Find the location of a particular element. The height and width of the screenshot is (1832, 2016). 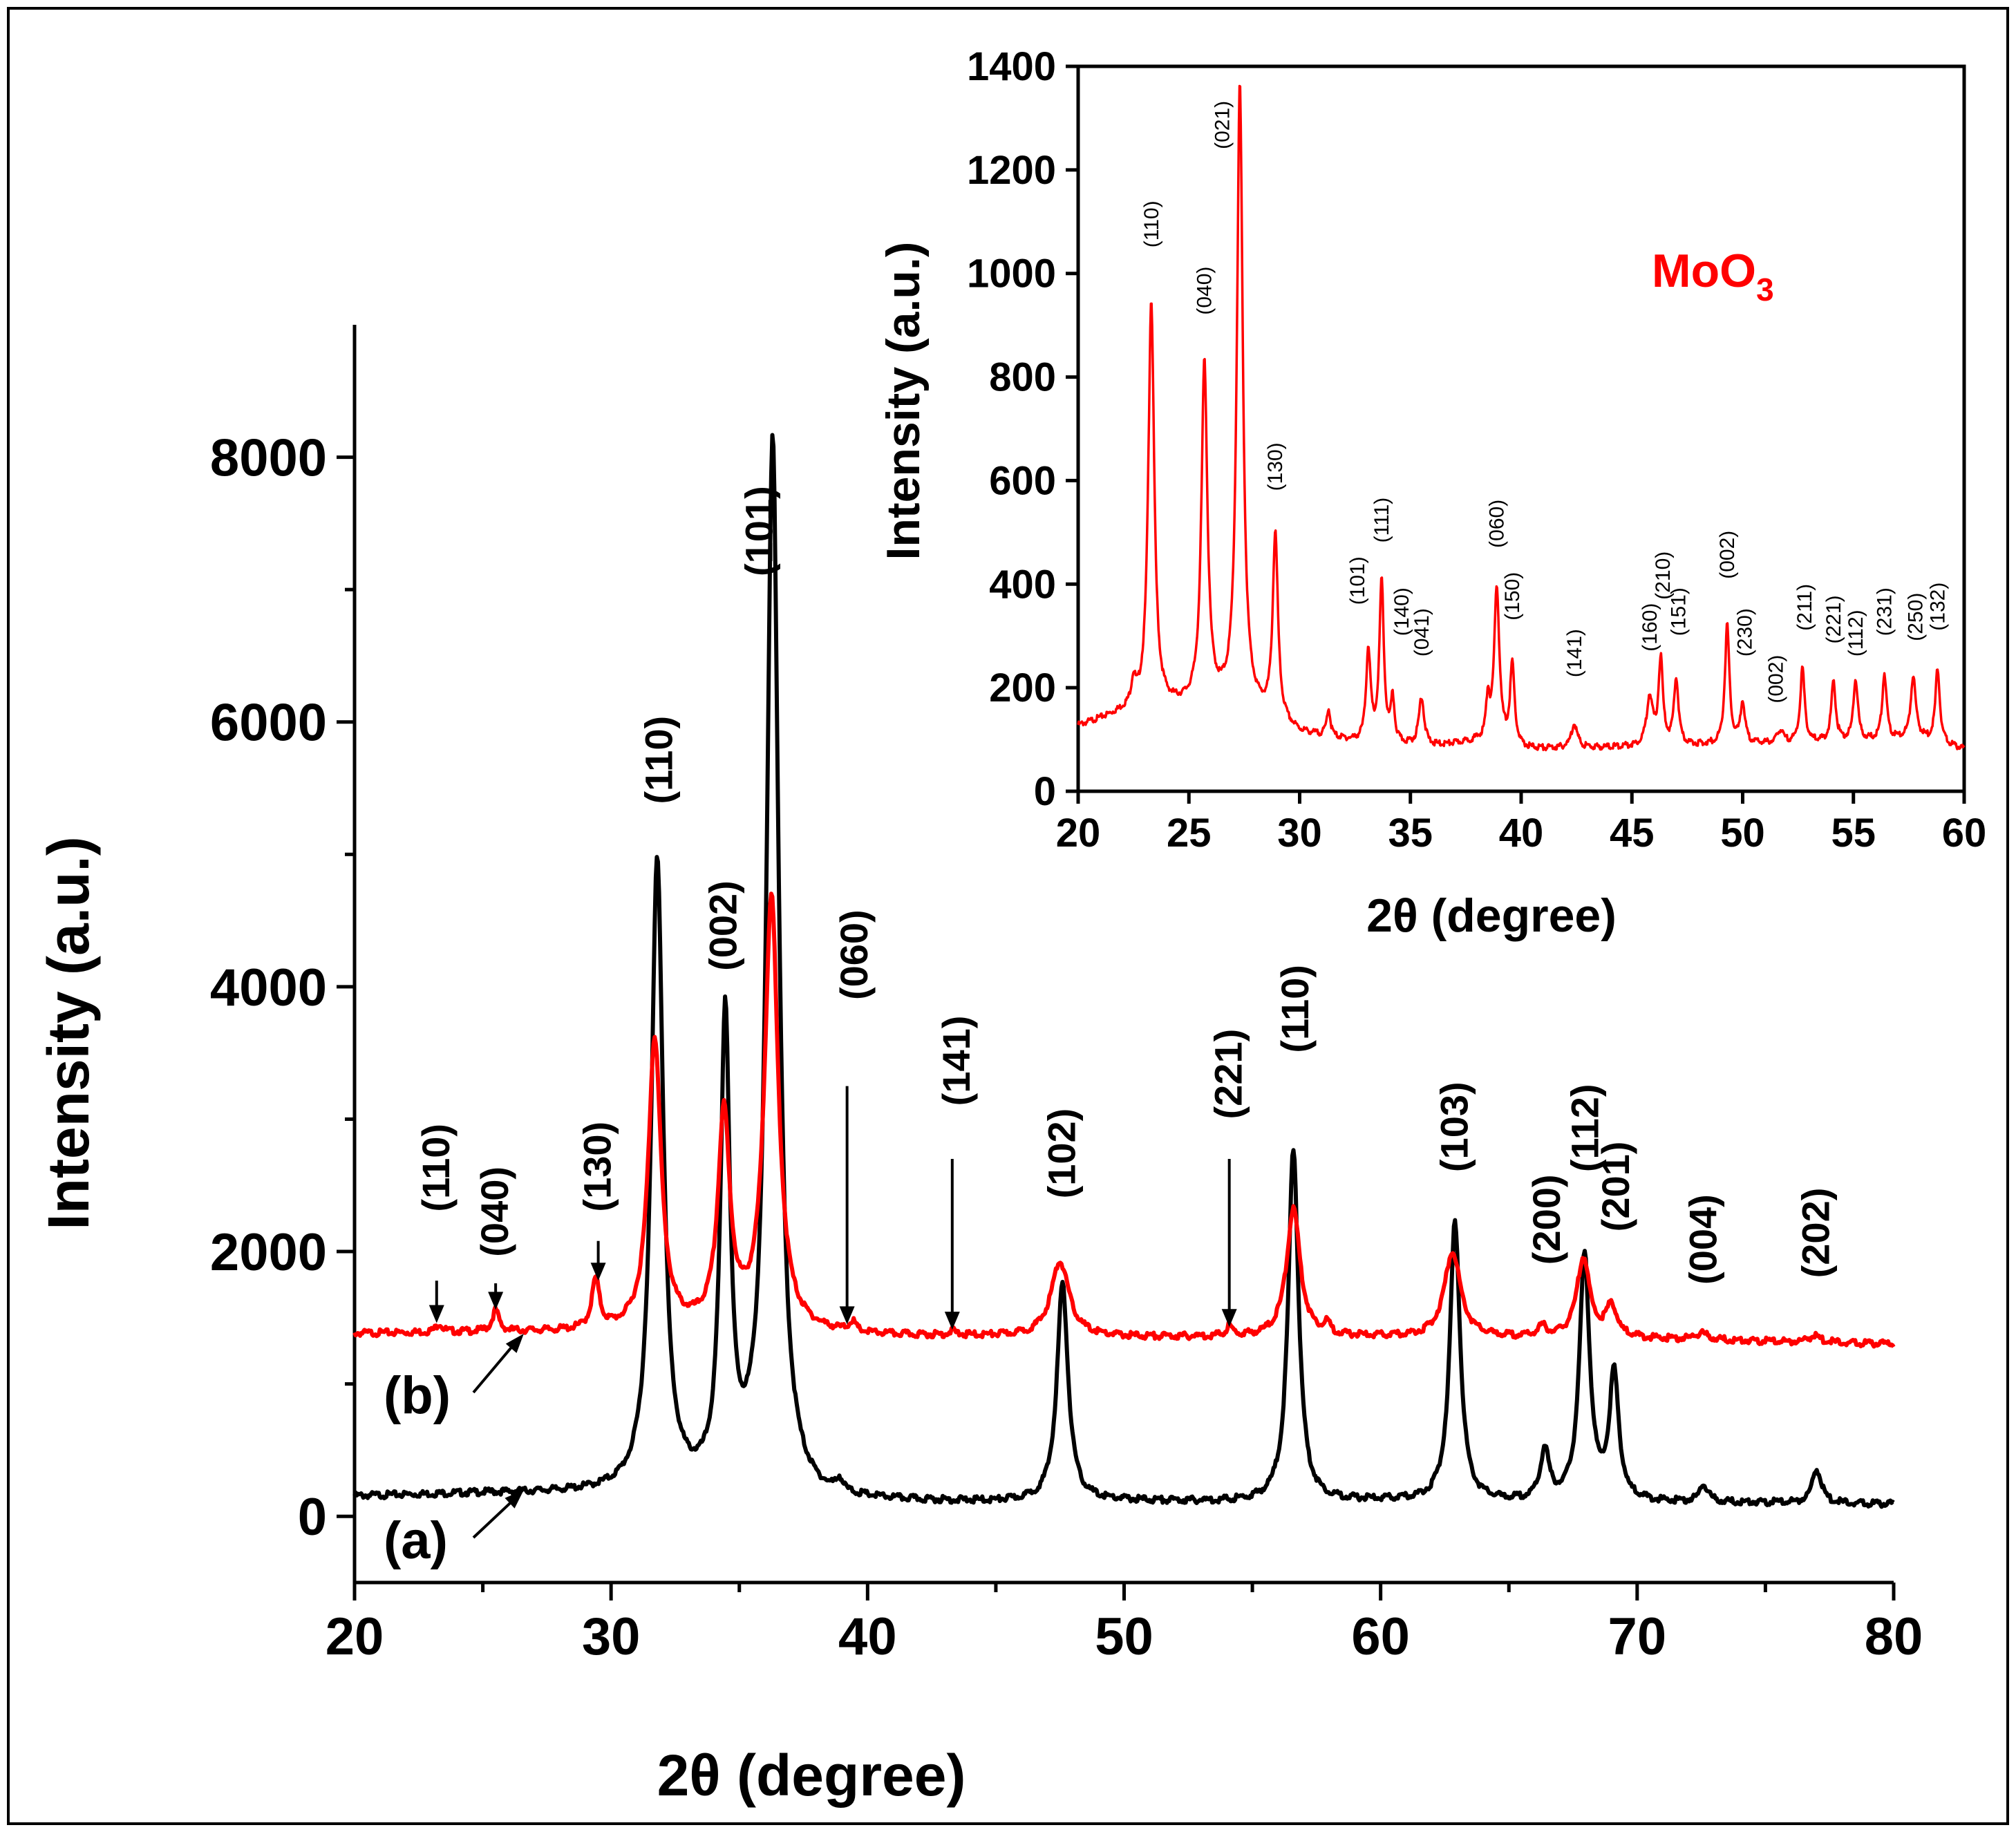

inset-peak-label: (130) is located at coordinates (1276, 466).